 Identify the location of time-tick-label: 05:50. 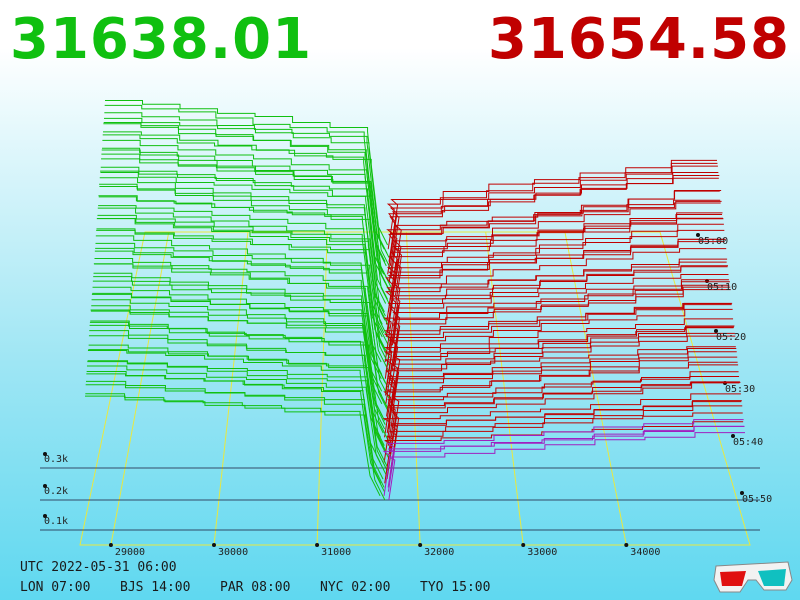
(757, 499).